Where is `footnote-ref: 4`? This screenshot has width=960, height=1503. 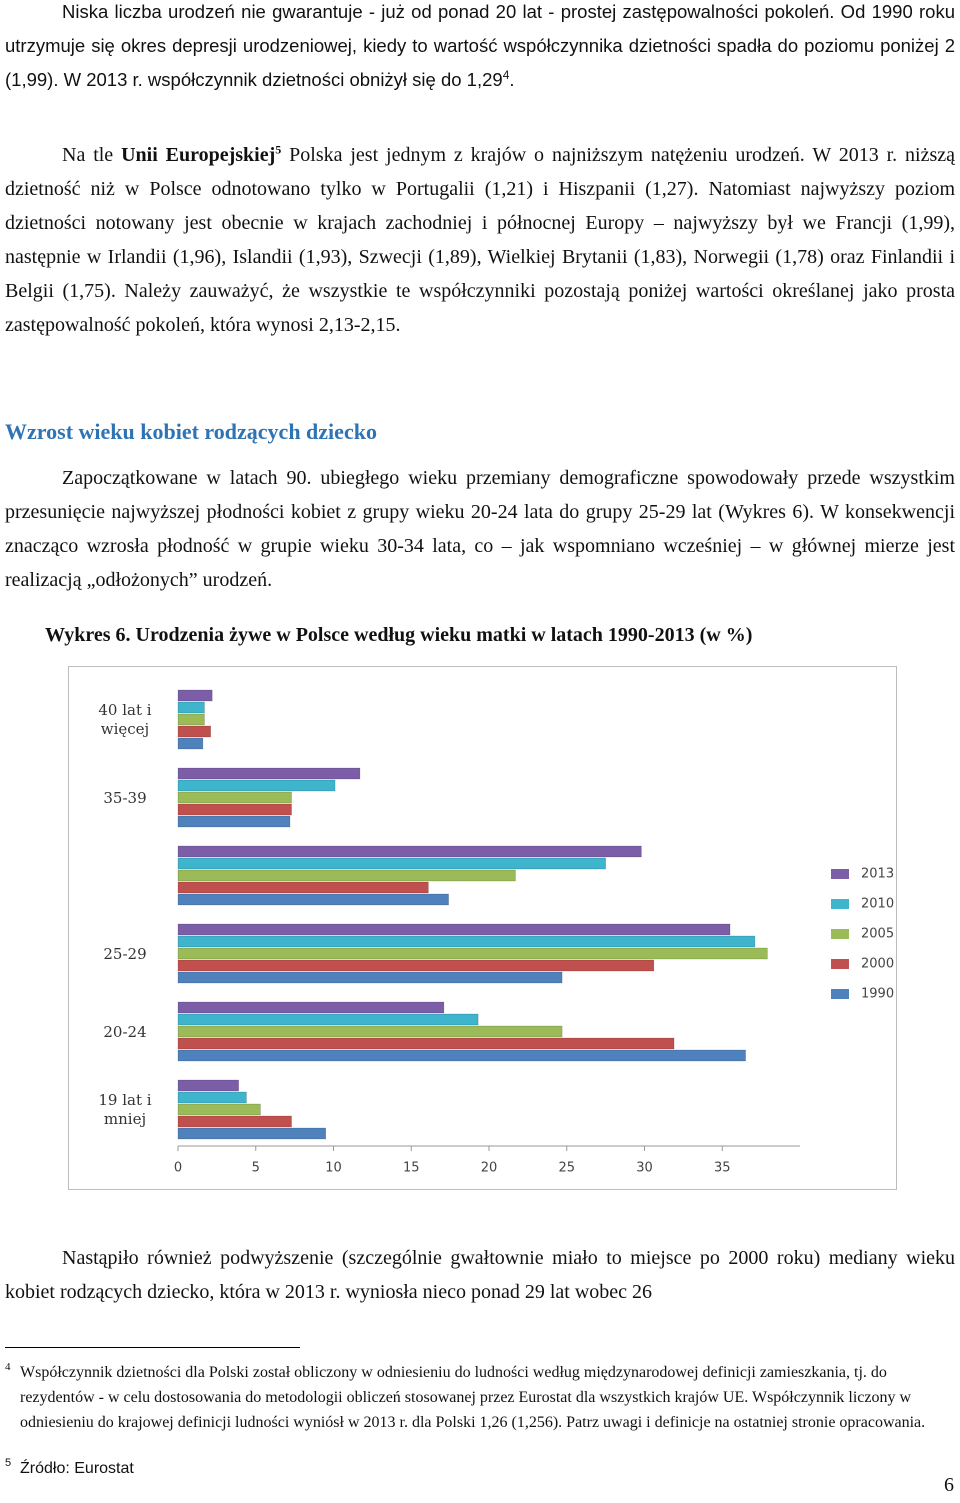
footnote-ref: 4 is located at coordinates (506, 74).